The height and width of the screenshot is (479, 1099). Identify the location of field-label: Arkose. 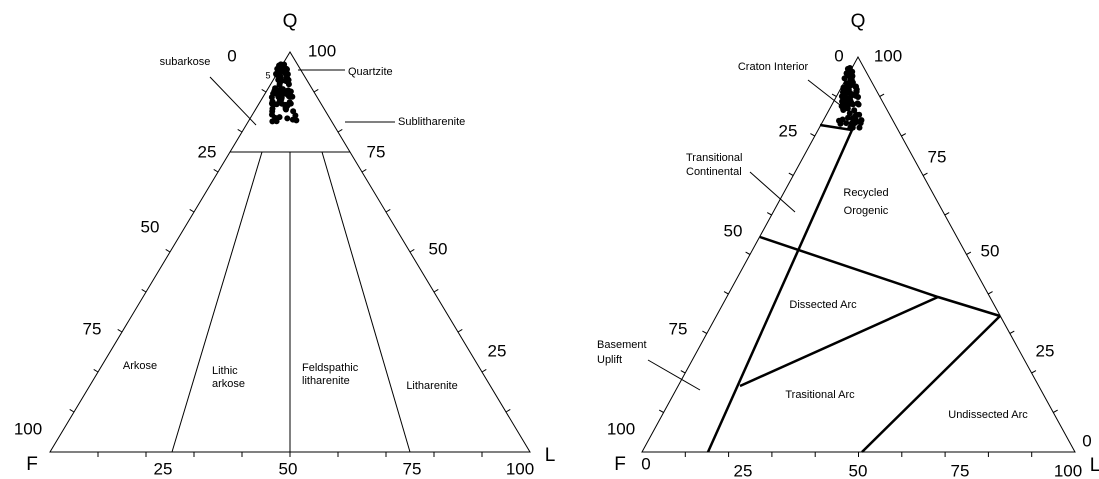
(140, 366).